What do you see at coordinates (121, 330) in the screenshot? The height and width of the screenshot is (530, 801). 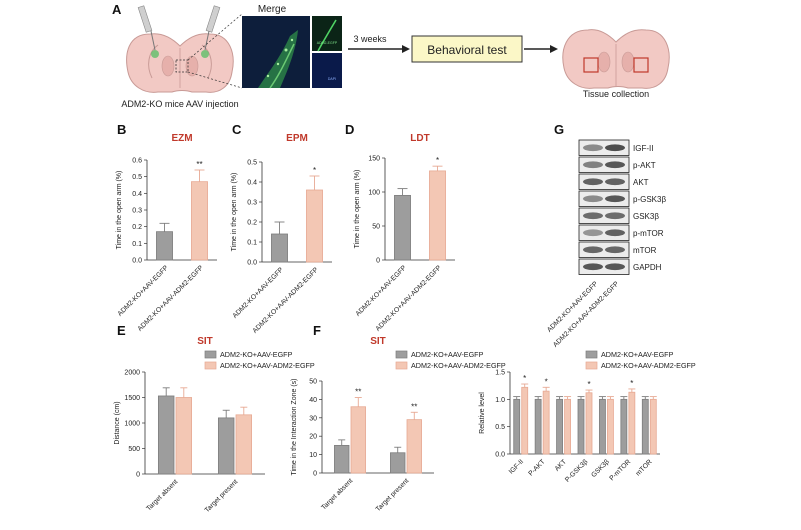 I see `panel-e-label: E` at bounding box center [121, 330].